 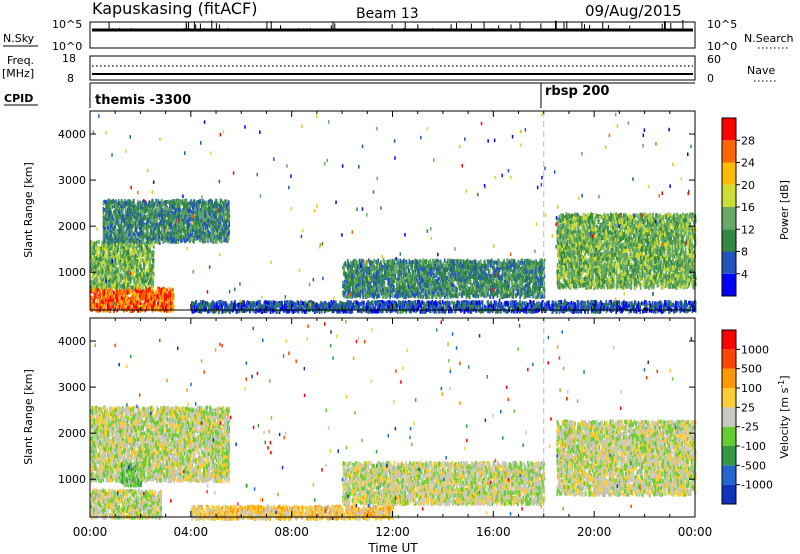 I want to click on nsky-tick-top-right: 10^5, so click(x=722, y=24).